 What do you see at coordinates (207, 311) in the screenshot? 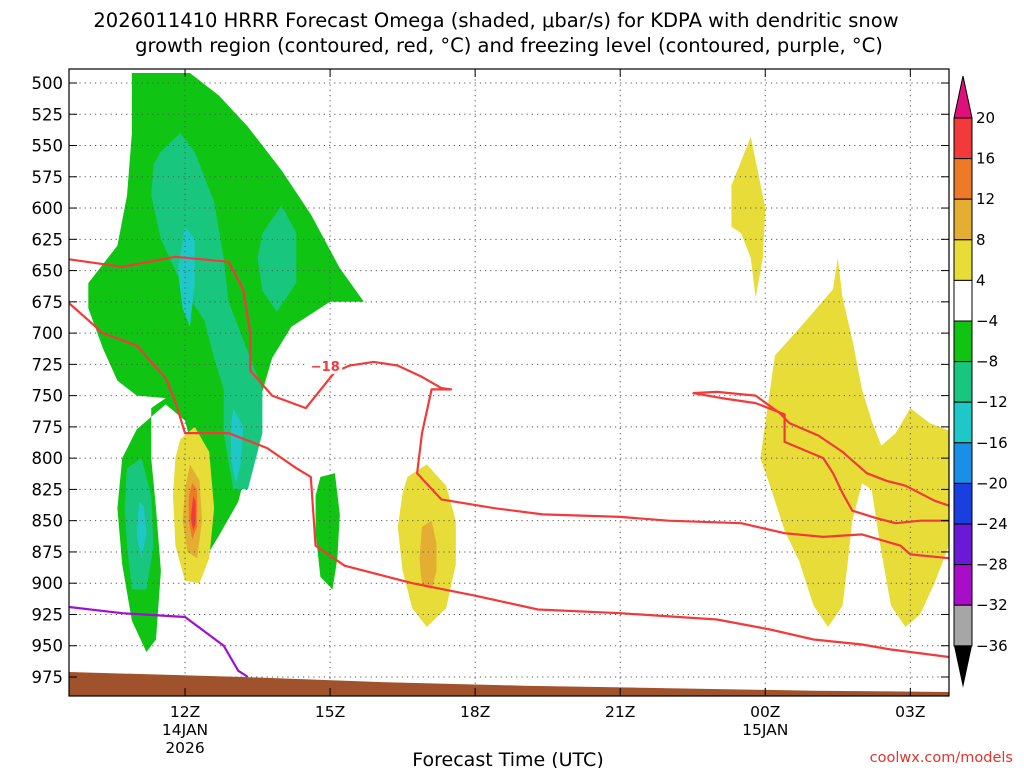
I see `omega-region-moderate-upward-west` at bounding box center [207, 311].